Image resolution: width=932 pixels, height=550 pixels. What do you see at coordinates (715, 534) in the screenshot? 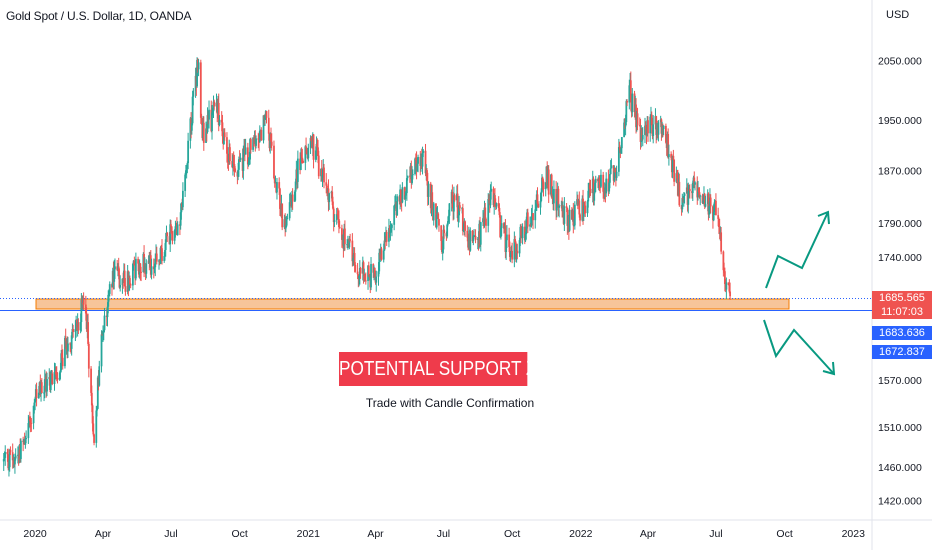
I see `x-tick-label: Jul` at bounding box center [715, 534].